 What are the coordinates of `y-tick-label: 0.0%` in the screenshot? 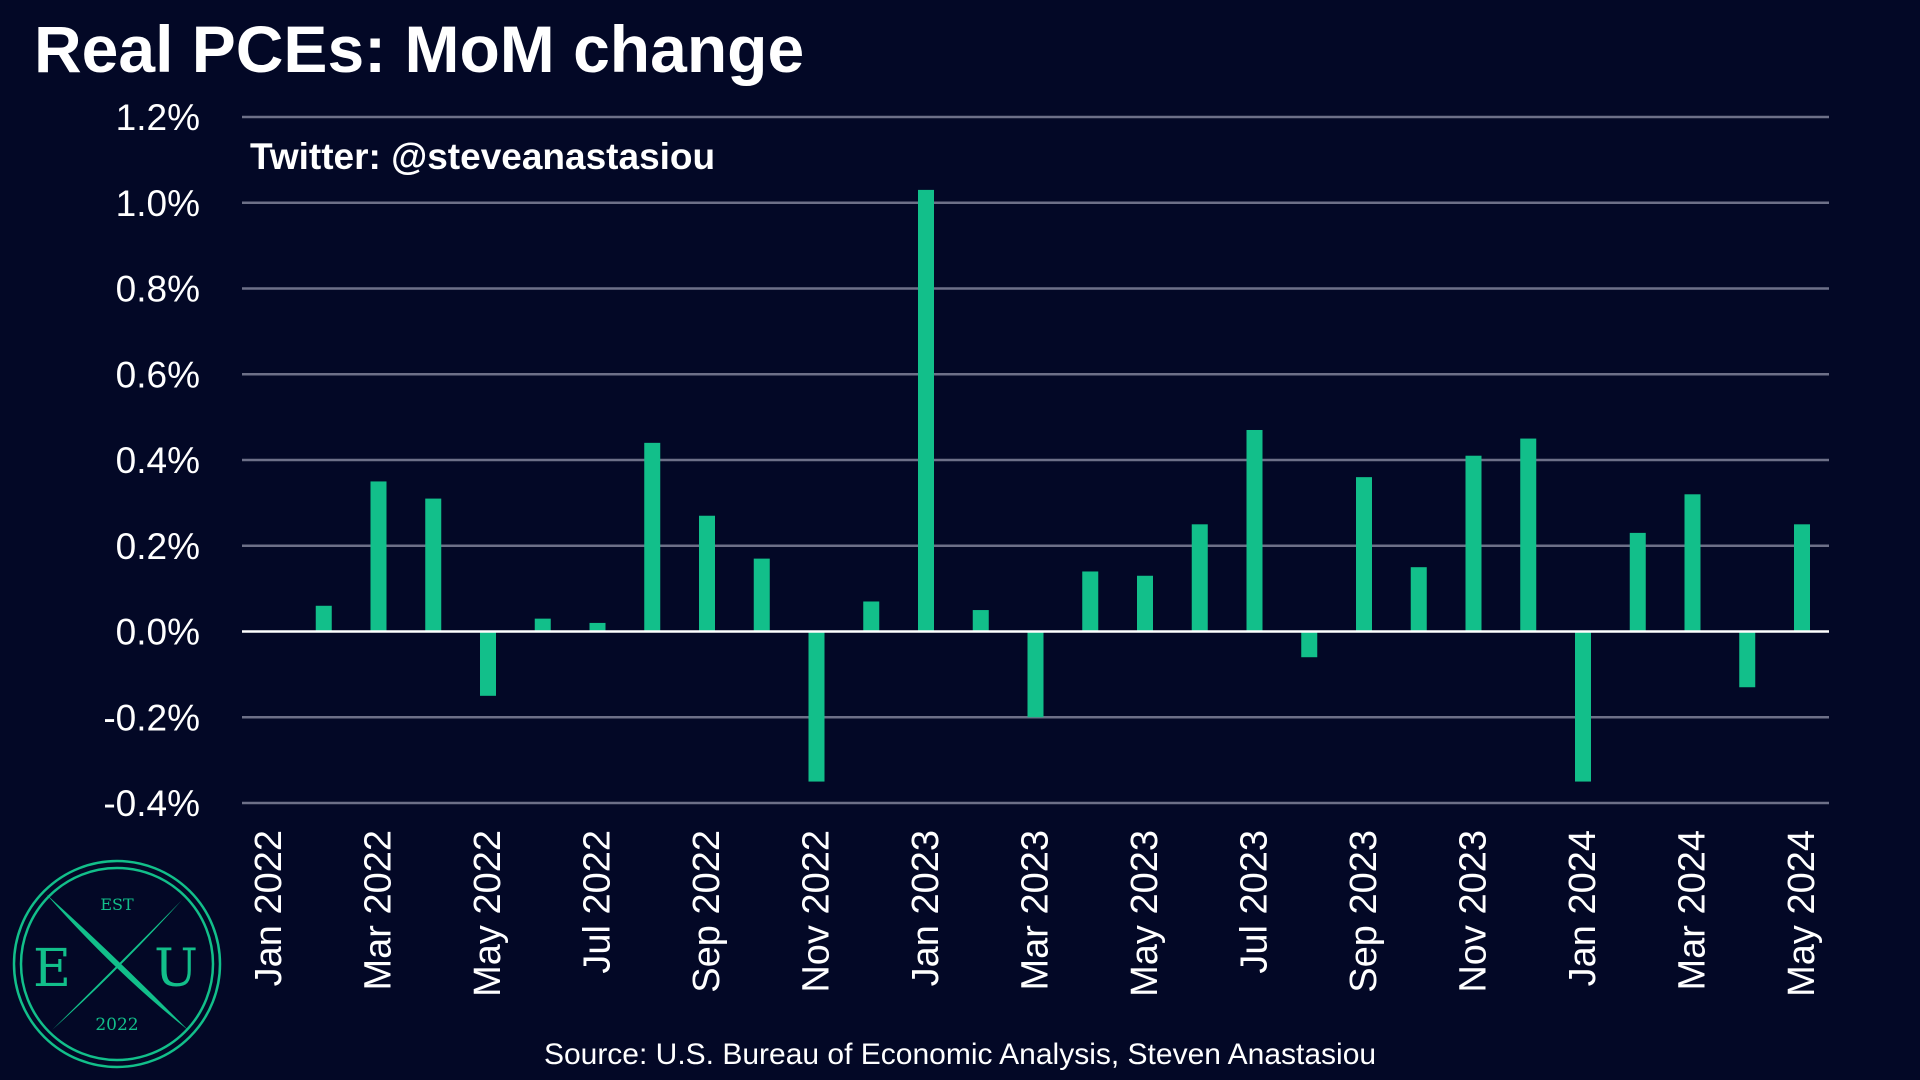 It's located at (158, 632).